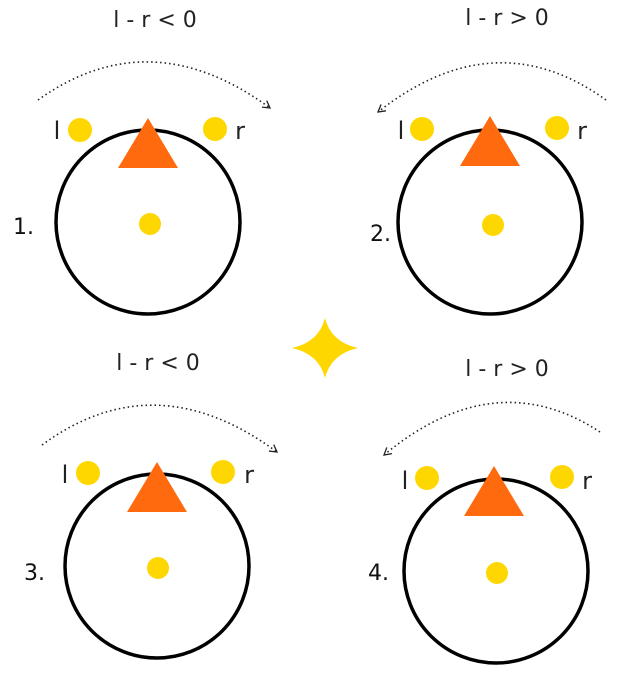 The width and height of the screenshot is (638, 678). Describe the element at coordinates (325, 348) in the screenshot. I see `four-point-star-icon` at that location.